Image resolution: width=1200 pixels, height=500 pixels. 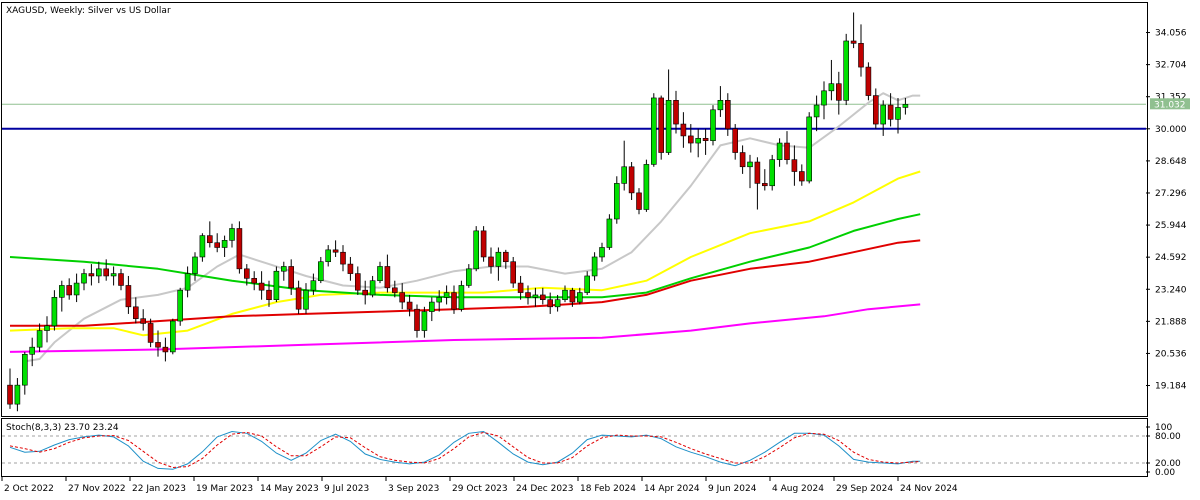 I want to click on time-tick-label: 18 Feb 2024, so click(x=608, y=489).